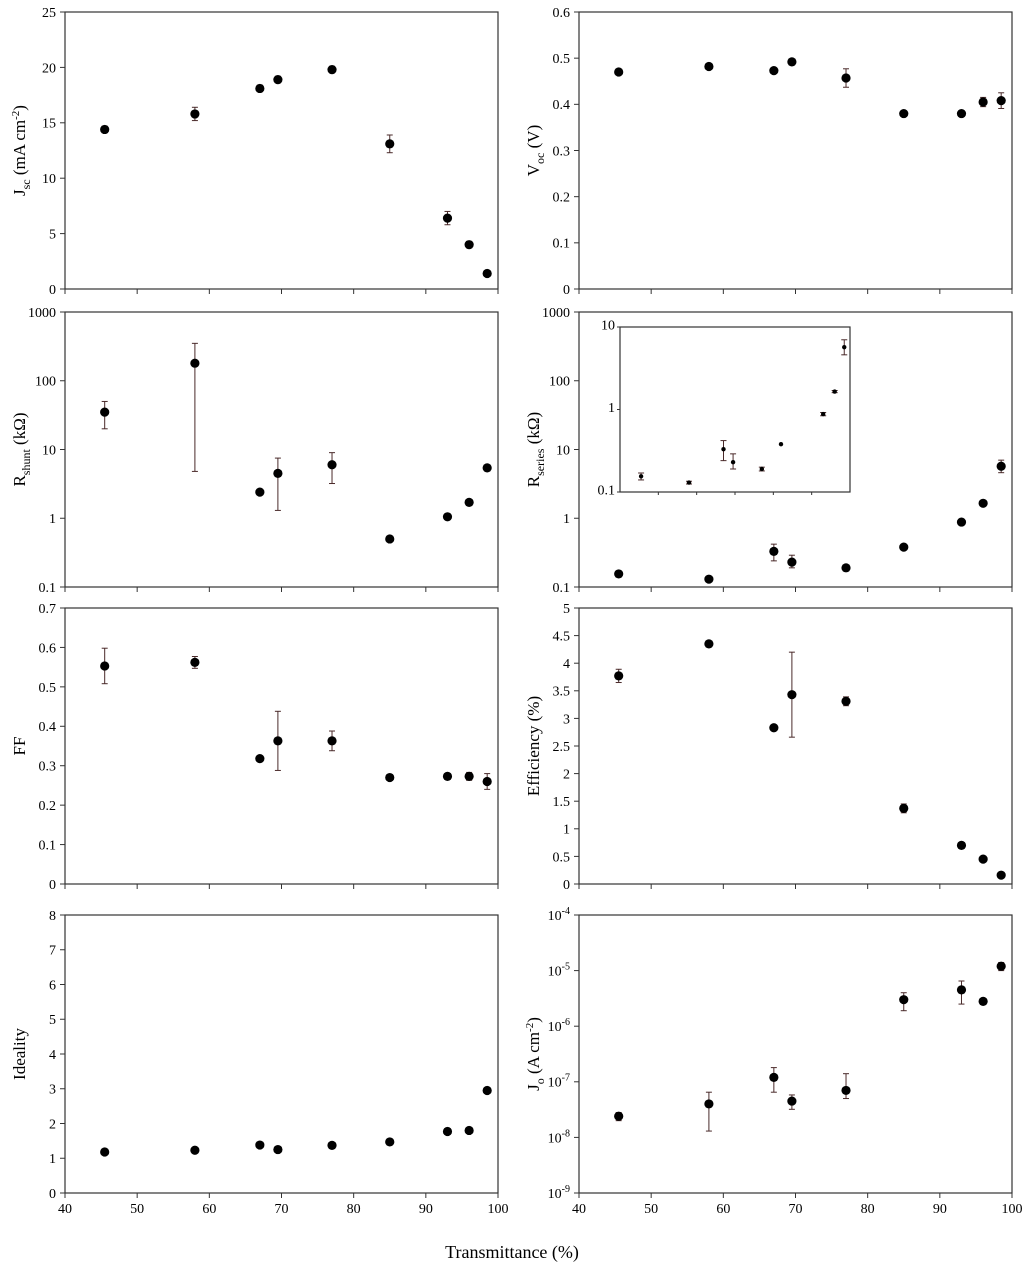  Describe the element at coordinates (535, 449) in the screenshot. I see `y-axis-title: Rseries (kΩ)` at that location.